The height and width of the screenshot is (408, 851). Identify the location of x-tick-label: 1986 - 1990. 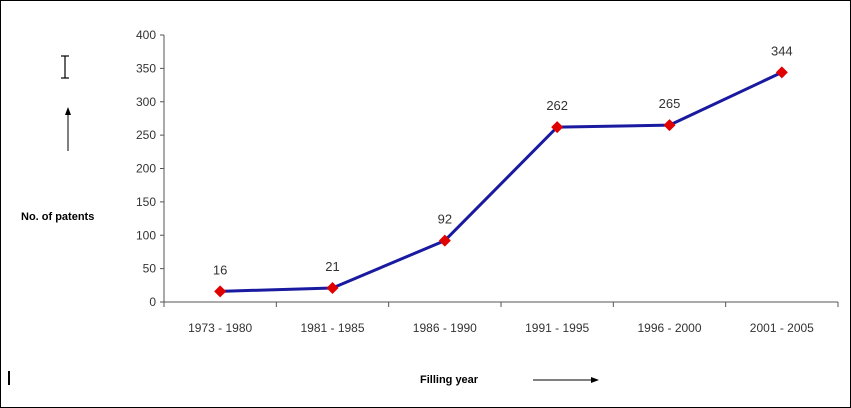
(445, 328).